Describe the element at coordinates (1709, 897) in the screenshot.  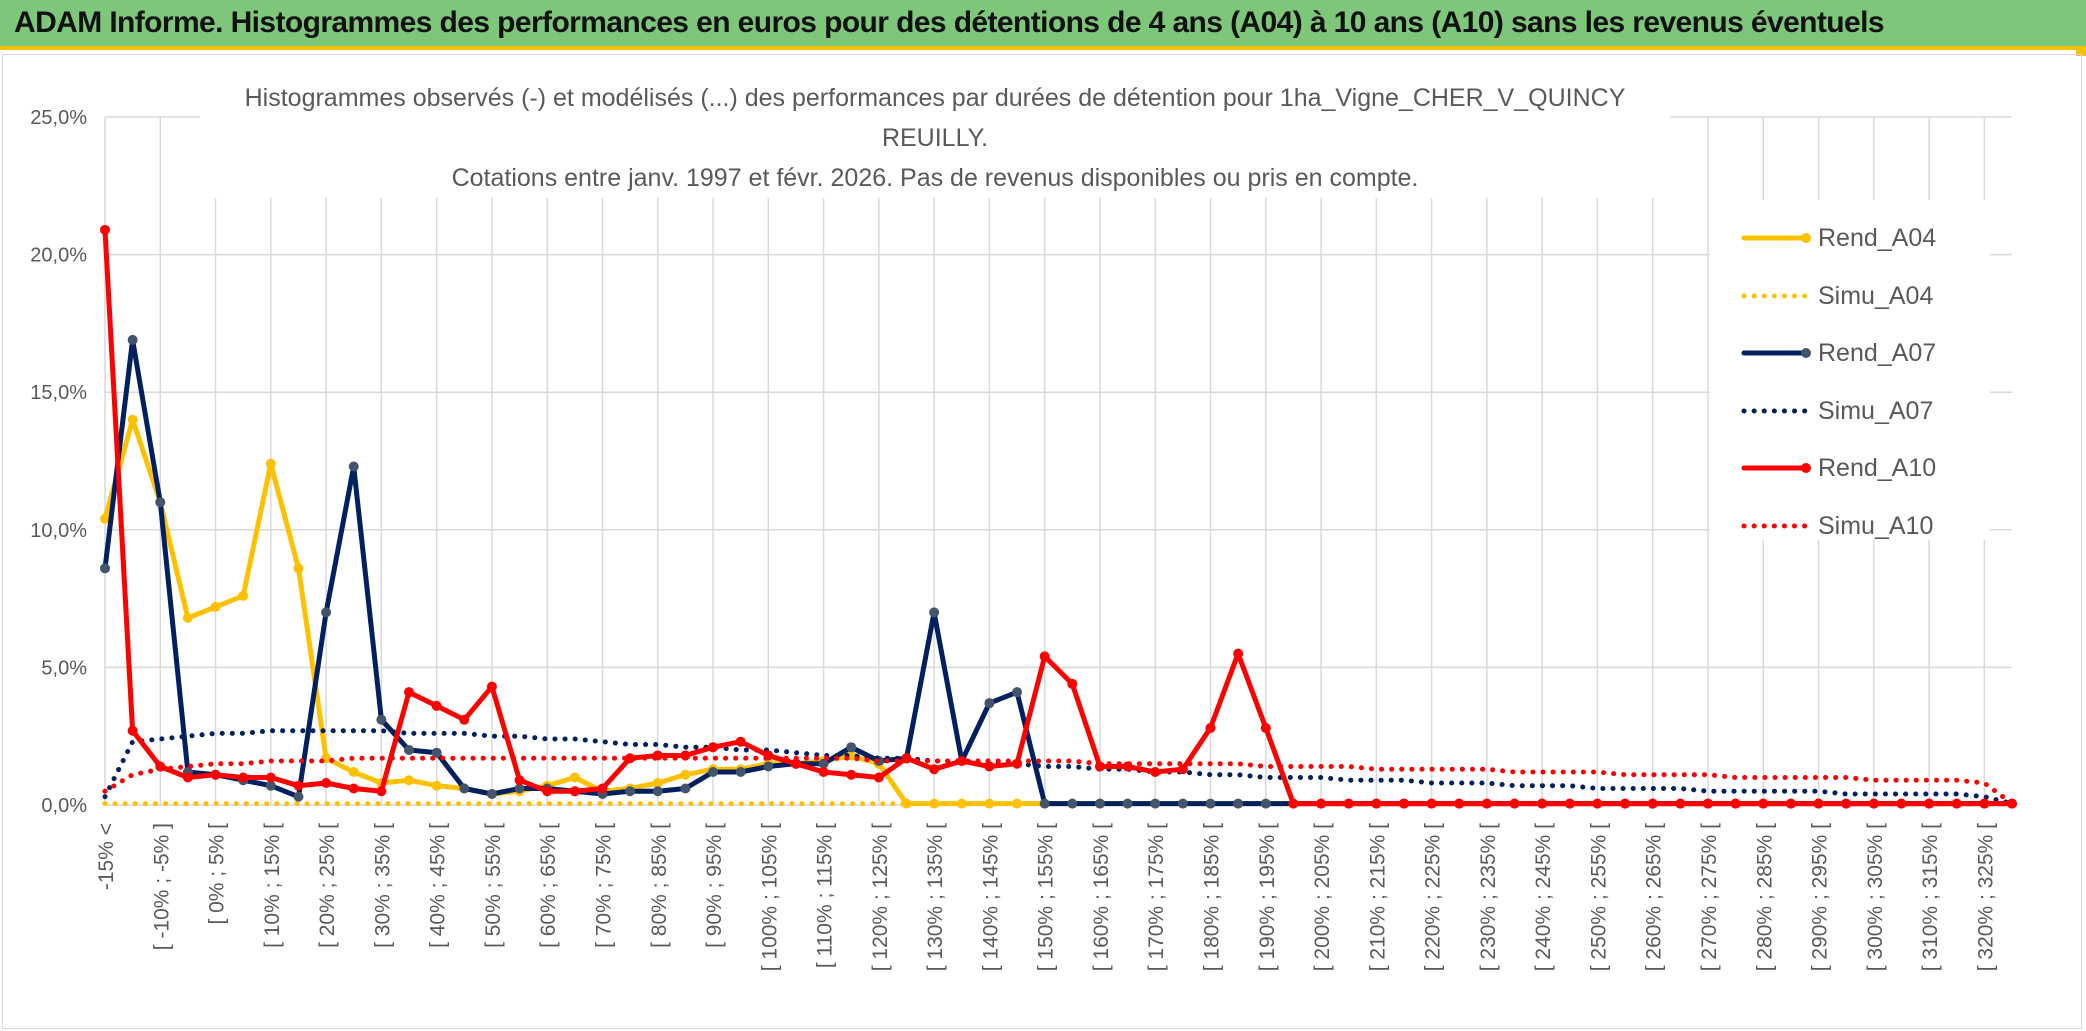
I see `x-tick-label: [ 270% ; 275% [` at that location.